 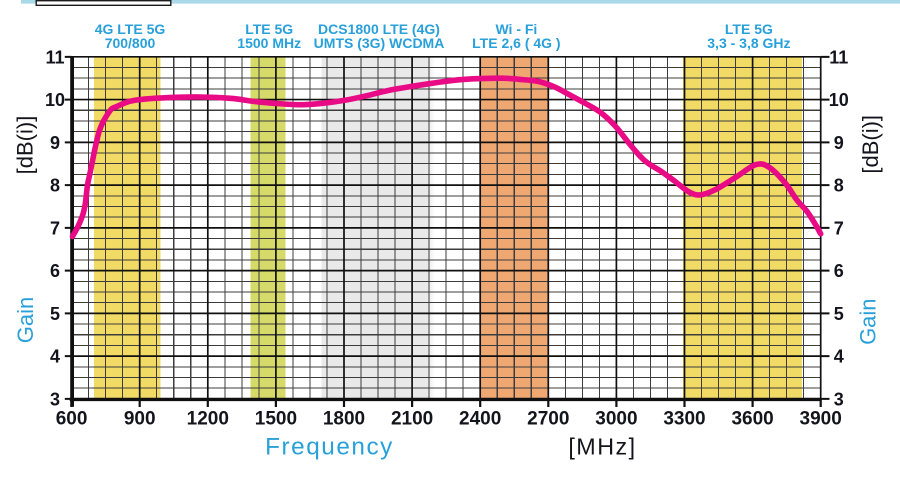 What do you see at coordinates (379, 29) in the screenshot?
I see `svg-text: DCS1800 LTE (4G)` at bounding box center [379, 29].